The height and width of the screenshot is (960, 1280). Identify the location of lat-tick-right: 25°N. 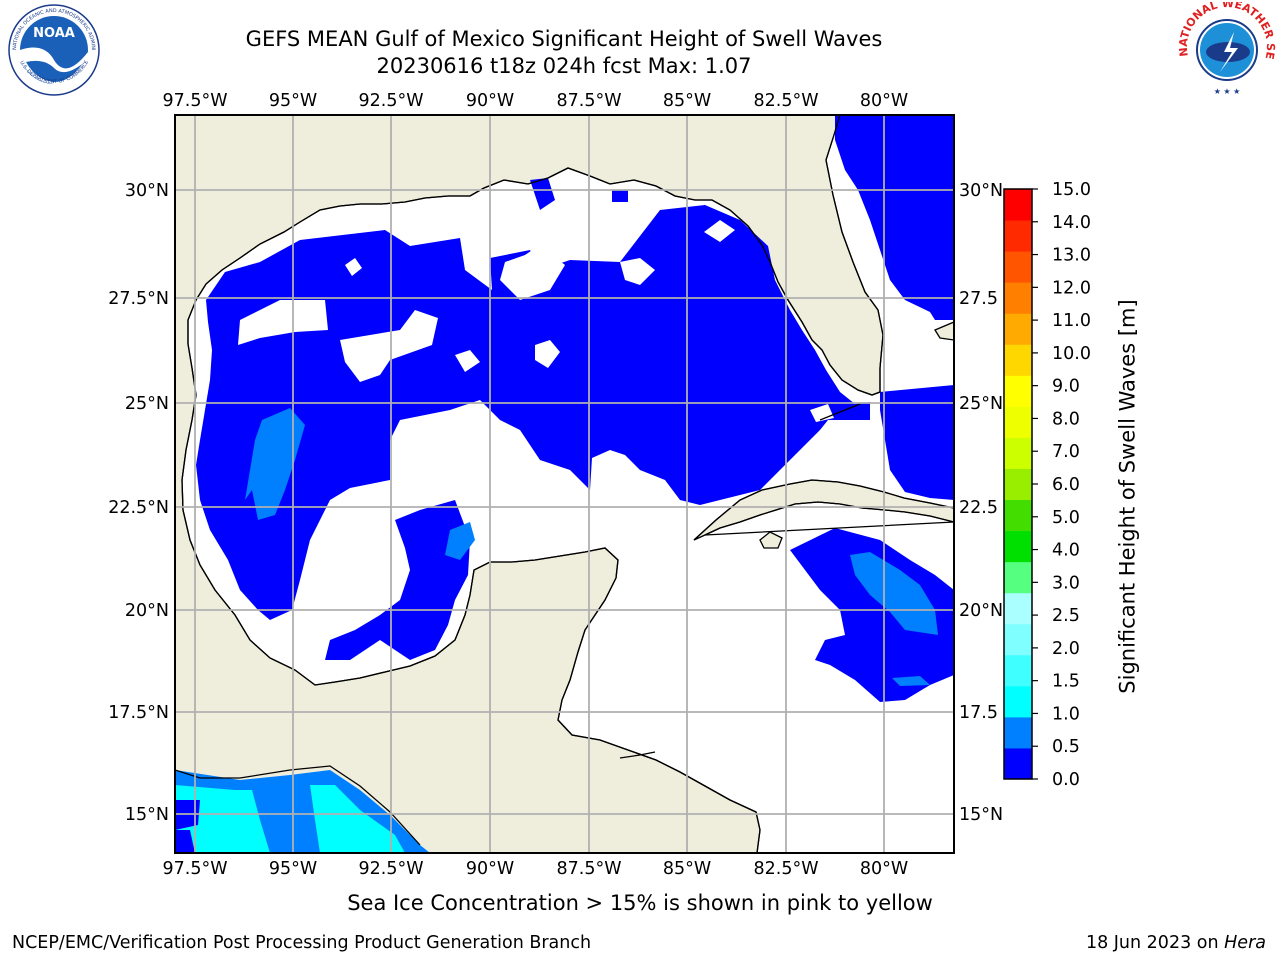
(981, 404).